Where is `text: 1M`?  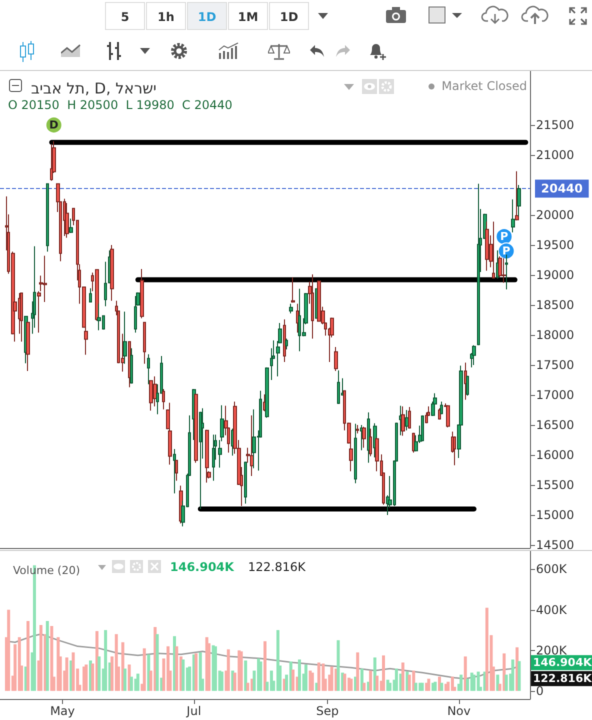 text: 1M is located at coordinates (248, 16).